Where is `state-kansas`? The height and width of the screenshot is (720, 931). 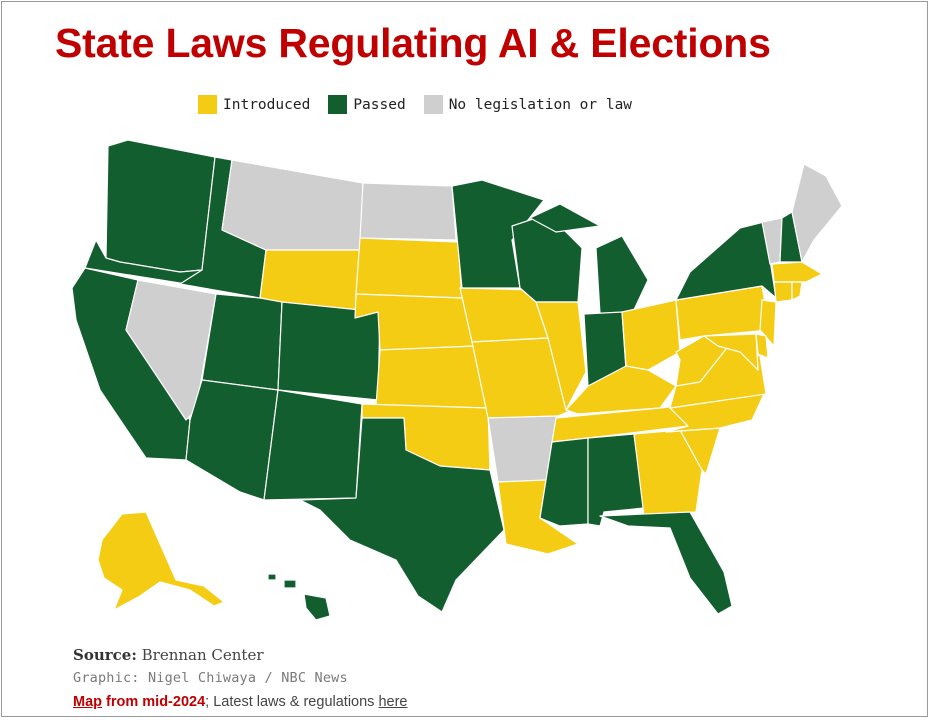 state-kansas is located at coordinates (432, 377).